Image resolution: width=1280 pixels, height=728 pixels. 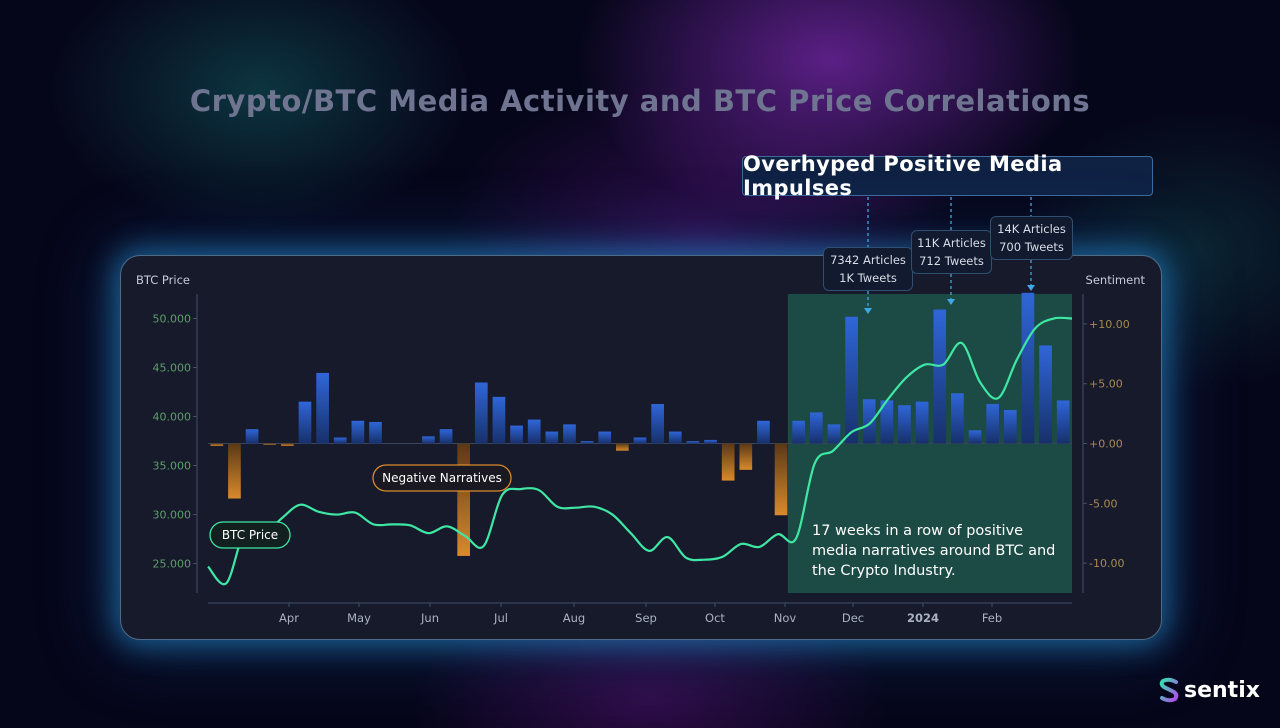 What do you see at coordinates (574, 618) in the screenshot?
I see `x-tick-label: Aug` at bounding box center [574, 618].